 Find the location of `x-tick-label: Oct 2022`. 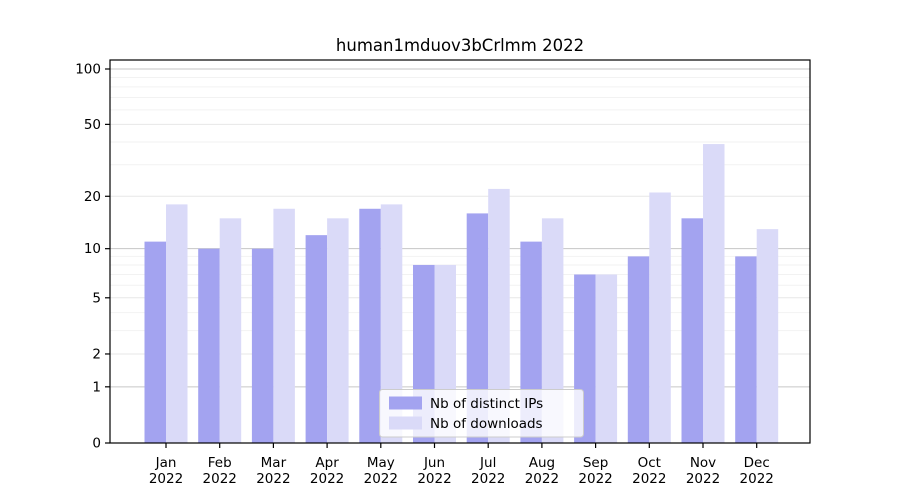

x-tick-label: Oct 2022 is located at coordinates (649, 471).